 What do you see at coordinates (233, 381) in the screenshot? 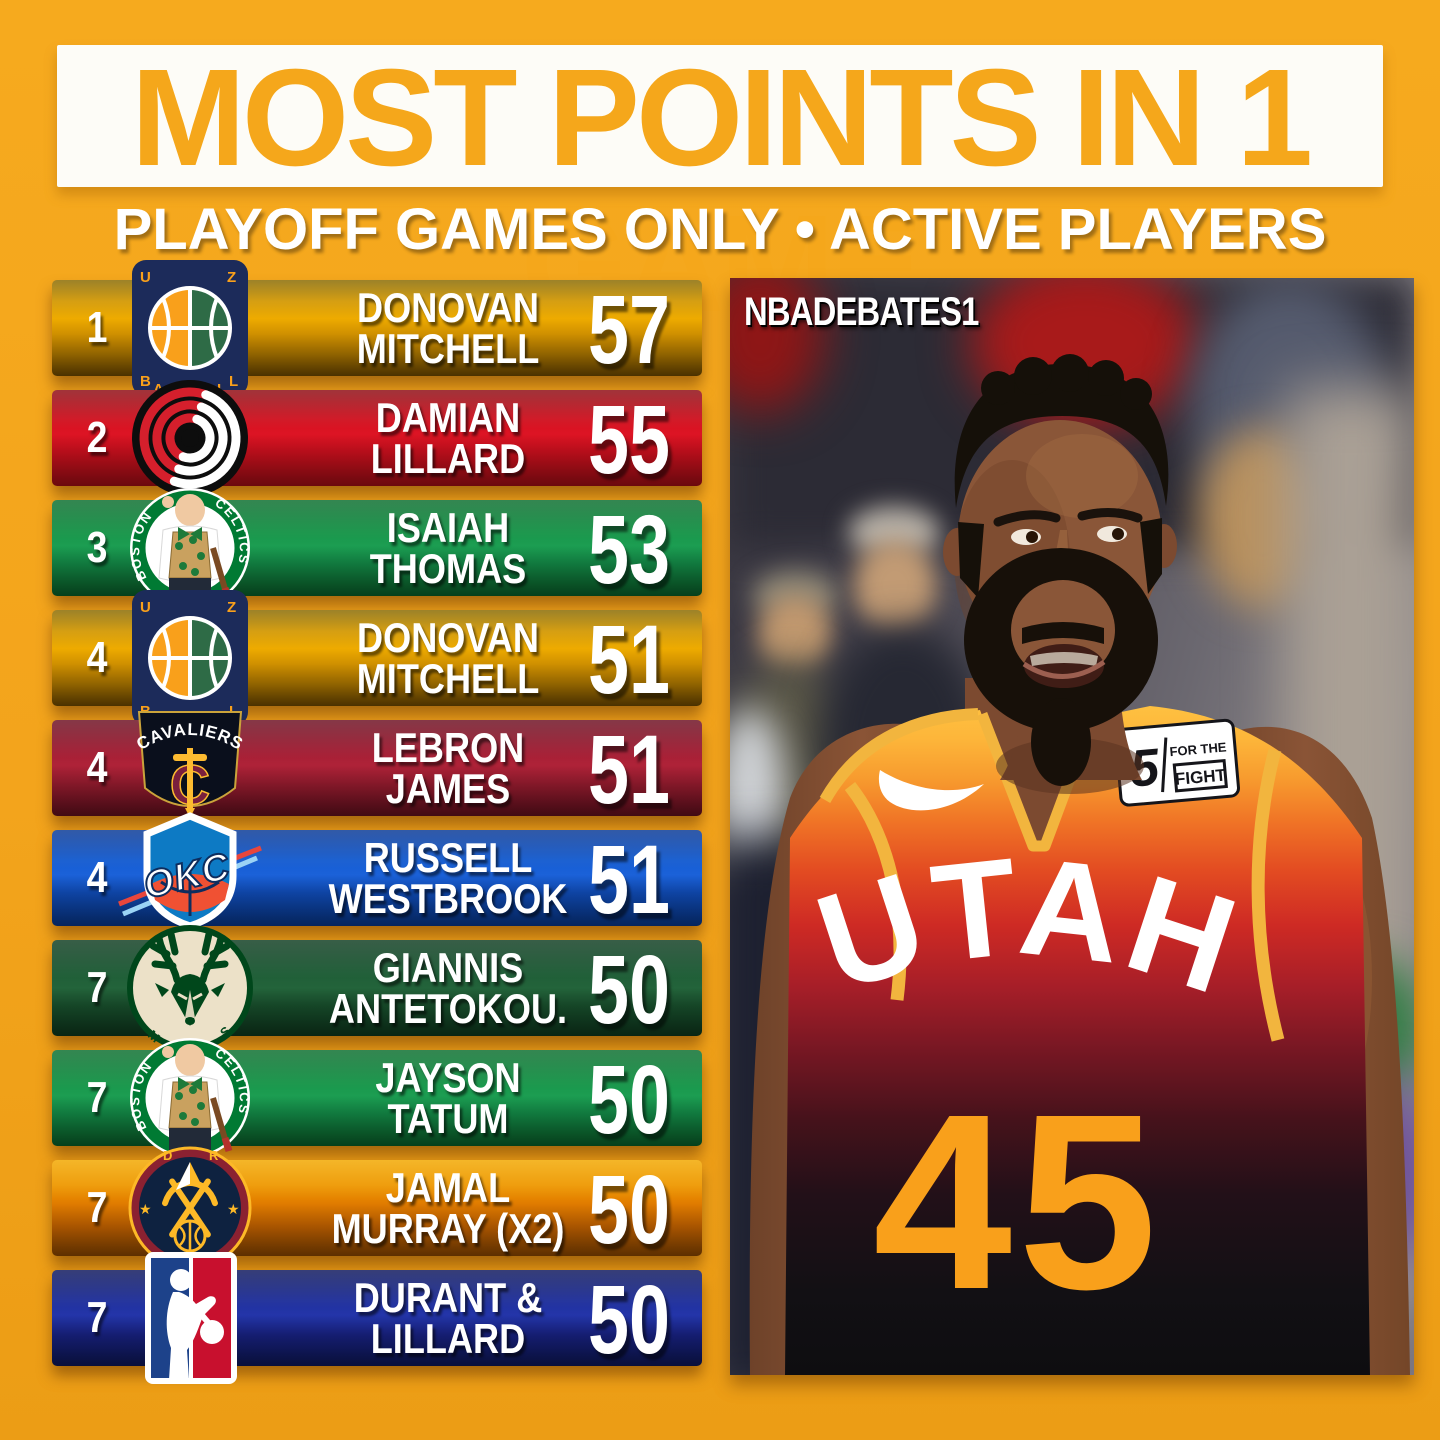
I see `svg-text: L` at bounding box center [233, 381].